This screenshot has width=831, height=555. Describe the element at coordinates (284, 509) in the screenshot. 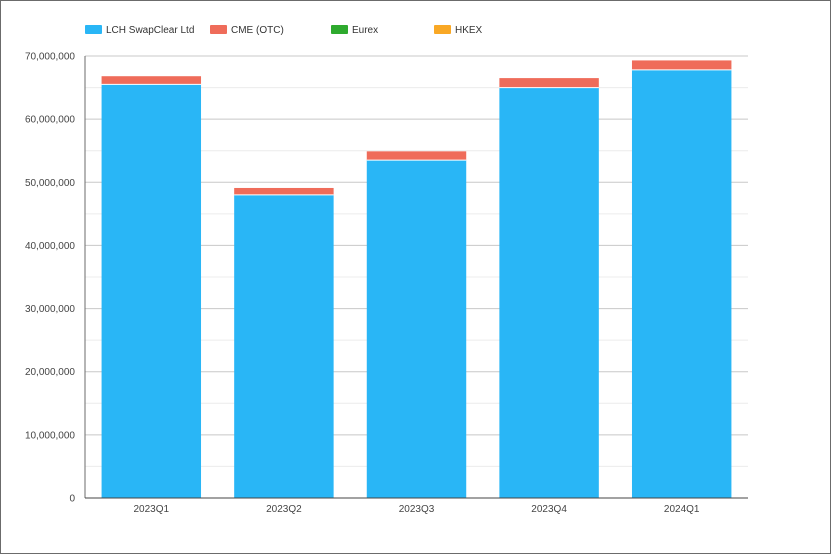

I see `x-tick-label: 2023Q2` at that location.